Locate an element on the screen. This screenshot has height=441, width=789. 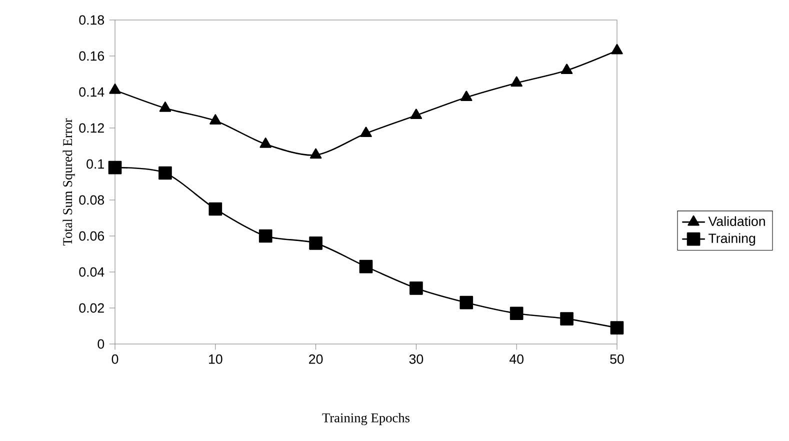
x-tick-label: 50 is located at coordinates (617, 359).